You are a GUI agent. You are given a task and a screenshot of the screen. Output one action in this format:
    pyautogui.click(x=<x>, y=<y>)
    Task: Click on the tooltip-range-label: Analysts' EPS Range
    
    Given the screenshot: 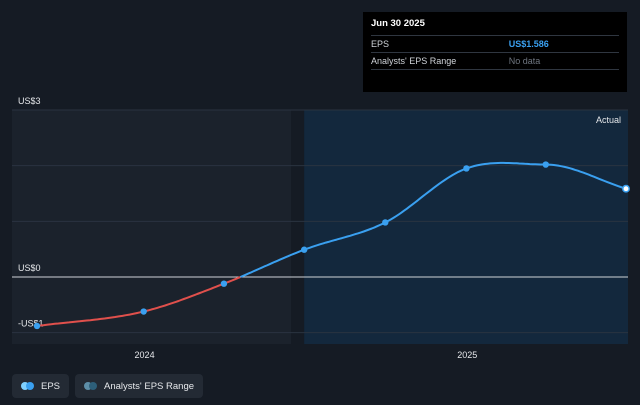 What is the action you would take?
    pyautogui.click(x=414, y=61)
    